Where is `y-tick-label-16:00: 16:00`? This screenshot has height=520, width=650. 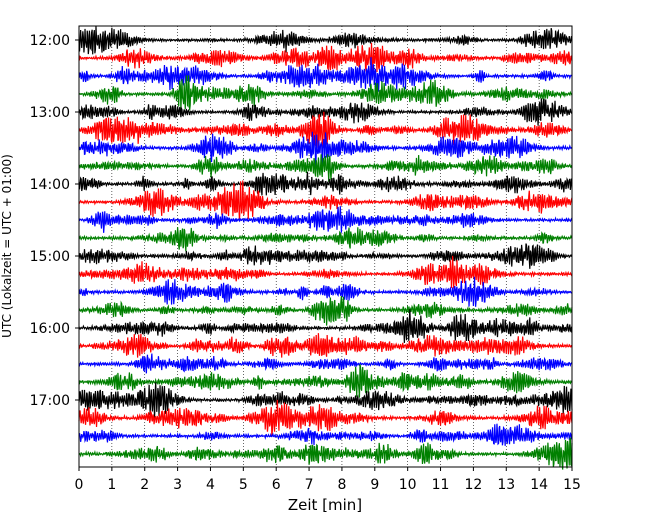 y-tick-label-16:00: 16:00 is located at coordinates (50, 329).